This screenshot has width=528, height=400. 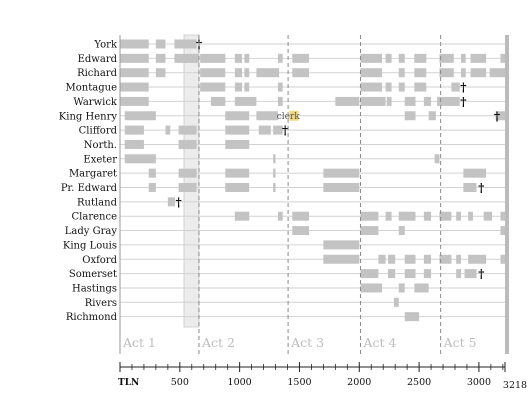 What do you see at coordinates (285, 88) in the screenshot?
I see `row-montague: Montague †` at bounding box center [285, 88].